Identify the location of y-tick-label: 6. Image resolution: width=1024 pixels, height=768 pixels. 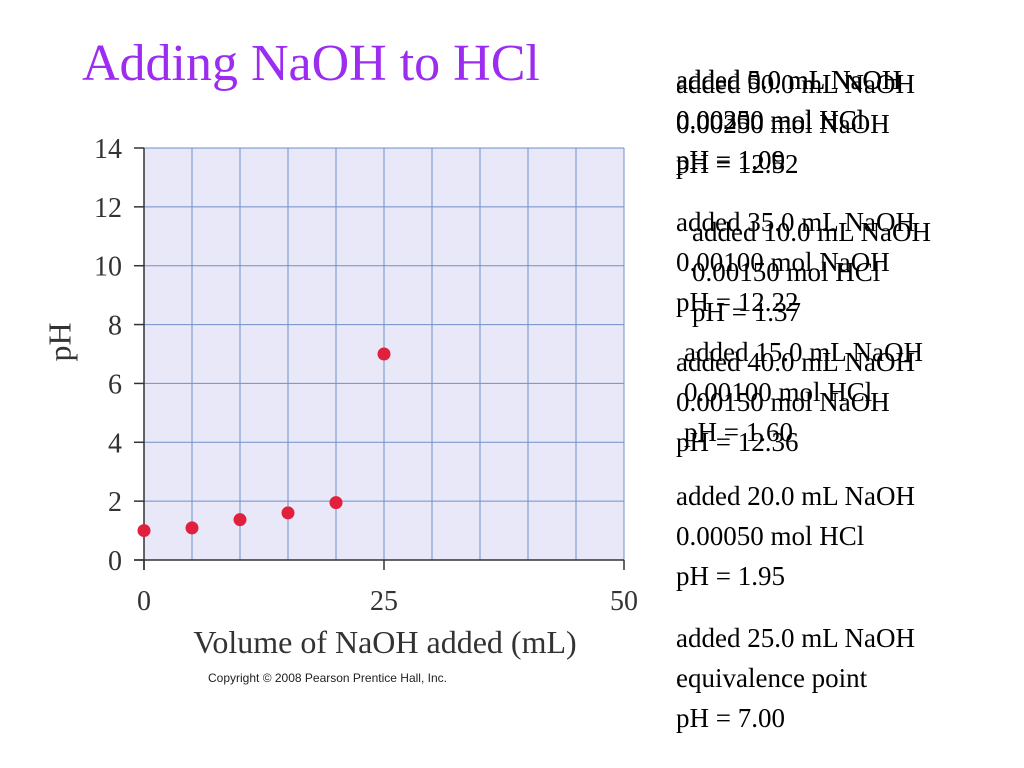
(115, 384).